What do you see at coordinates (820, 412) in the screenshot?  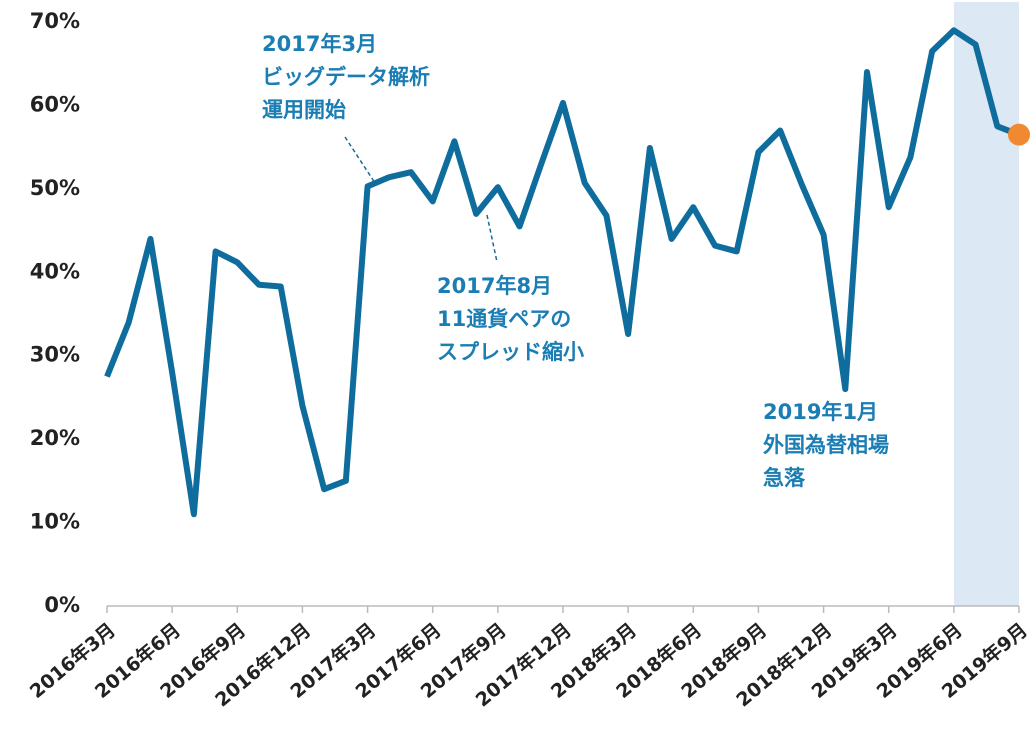 I see `annotation: 2019年1月` at bounding box center [820, 412].